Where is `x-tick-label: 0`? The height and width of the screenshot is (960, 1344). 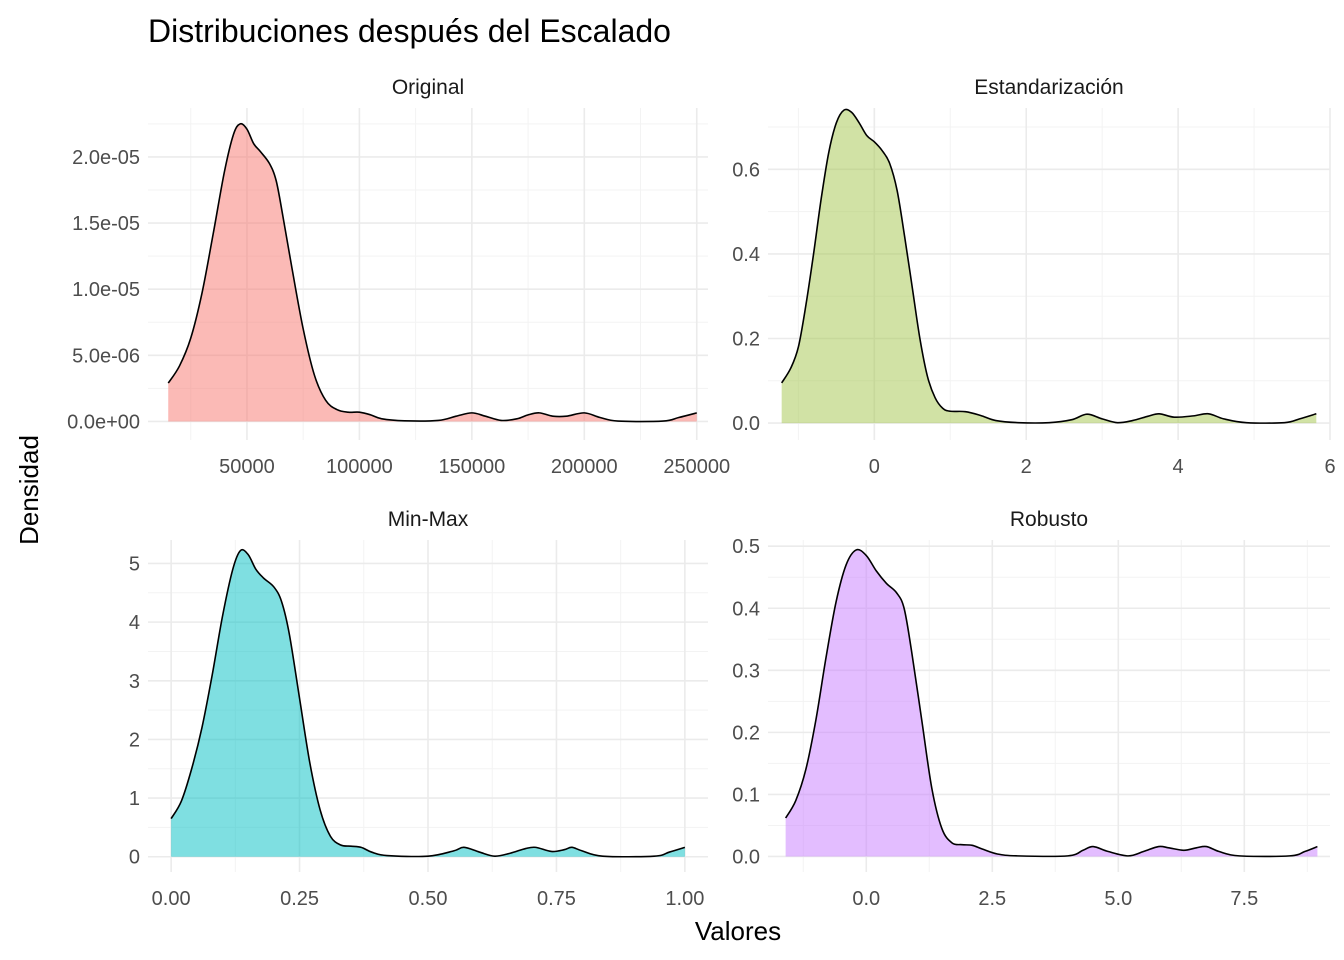
x-tick-label: 0 is located at coordinates (874, 467).